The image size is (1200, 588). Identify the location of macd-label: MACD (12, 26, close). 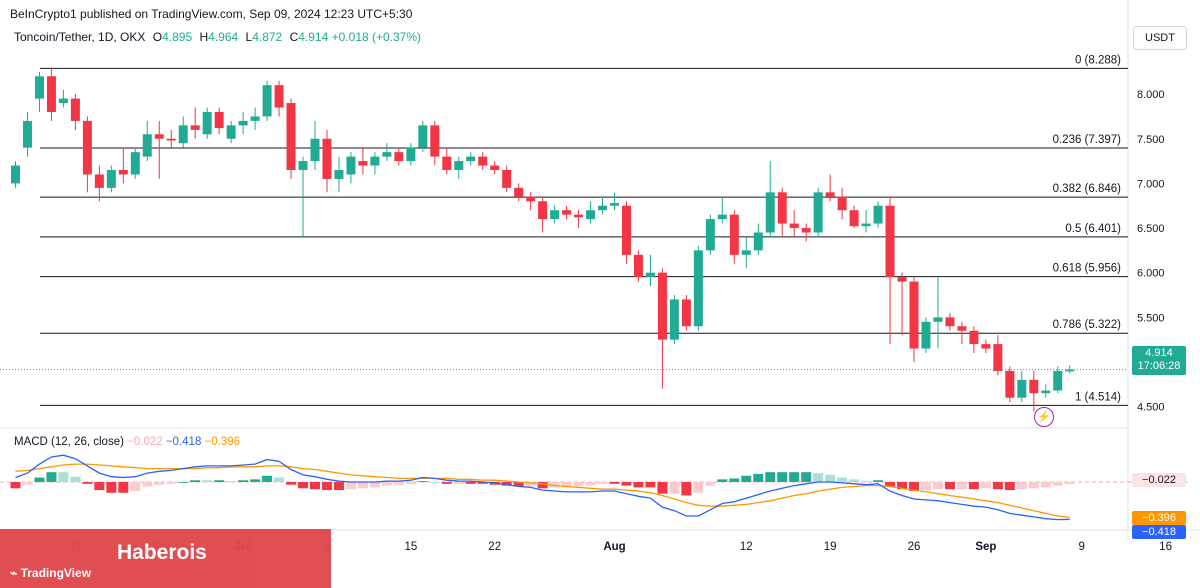
(69, 442).